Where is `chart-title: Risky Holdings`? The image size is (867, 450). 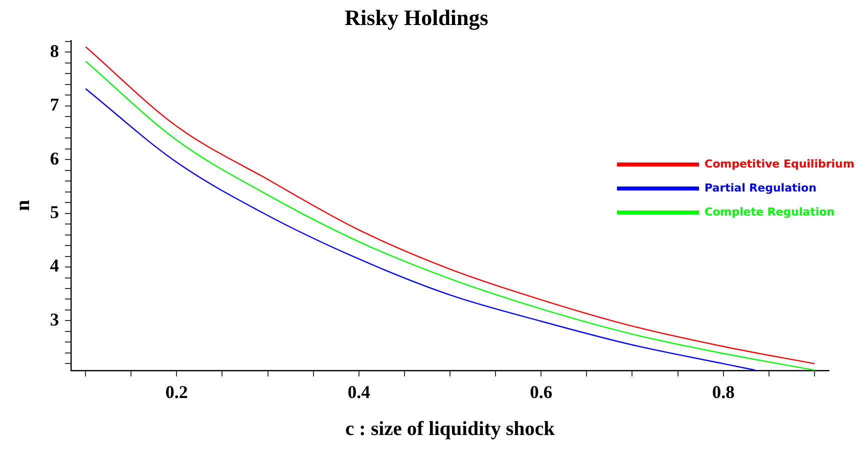
chart-title: Risky Holdings is located at coordinates (416, 17).